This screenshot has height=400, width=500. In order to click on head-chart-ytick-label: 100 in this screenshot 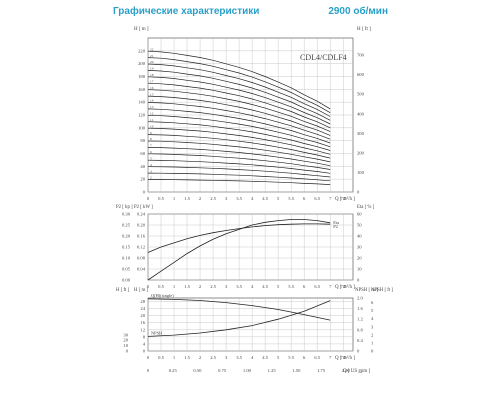, I will do `click(142, 127)`.